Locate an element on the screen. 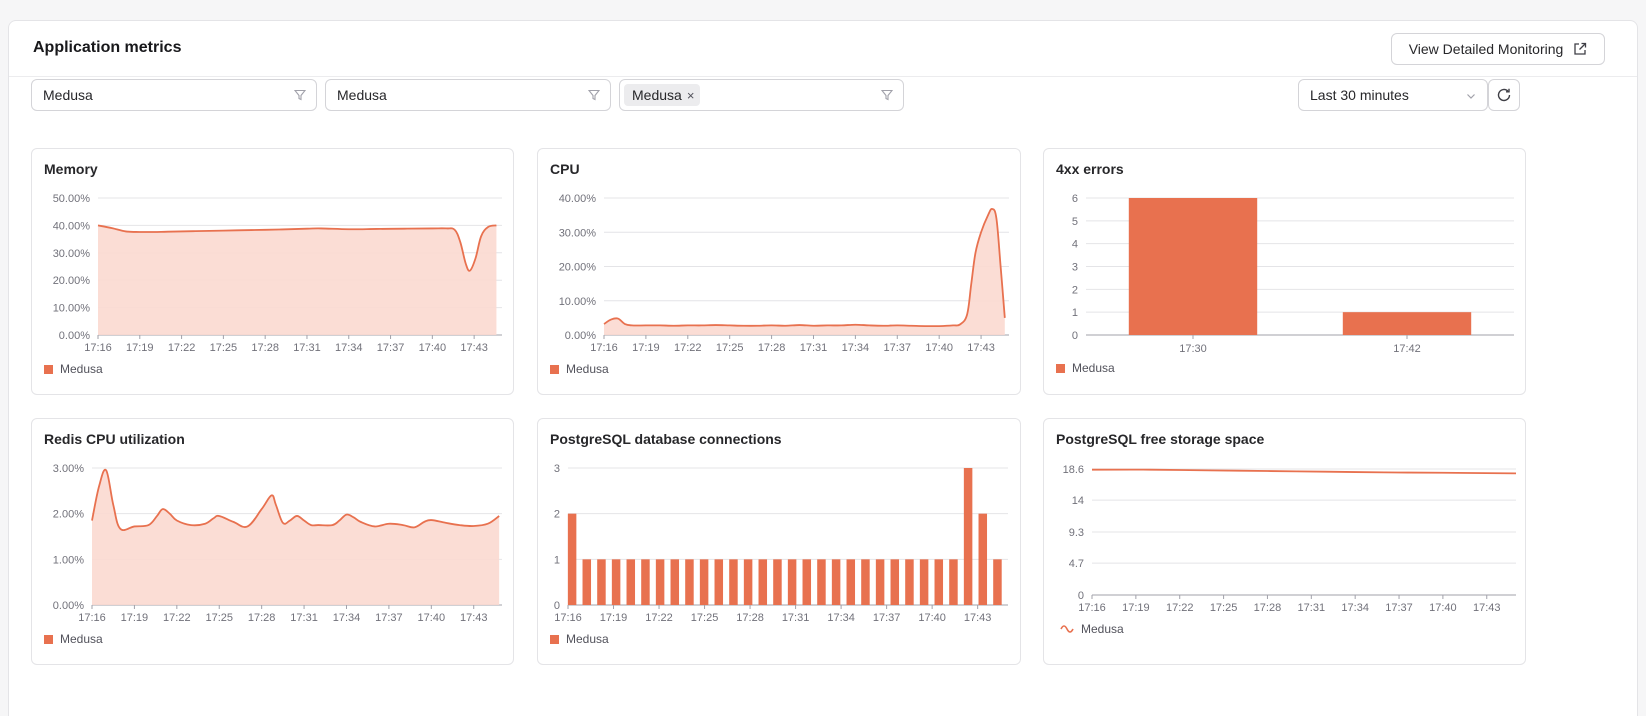  y-tick-label: 20.00% is located at coordinates (72, 281).